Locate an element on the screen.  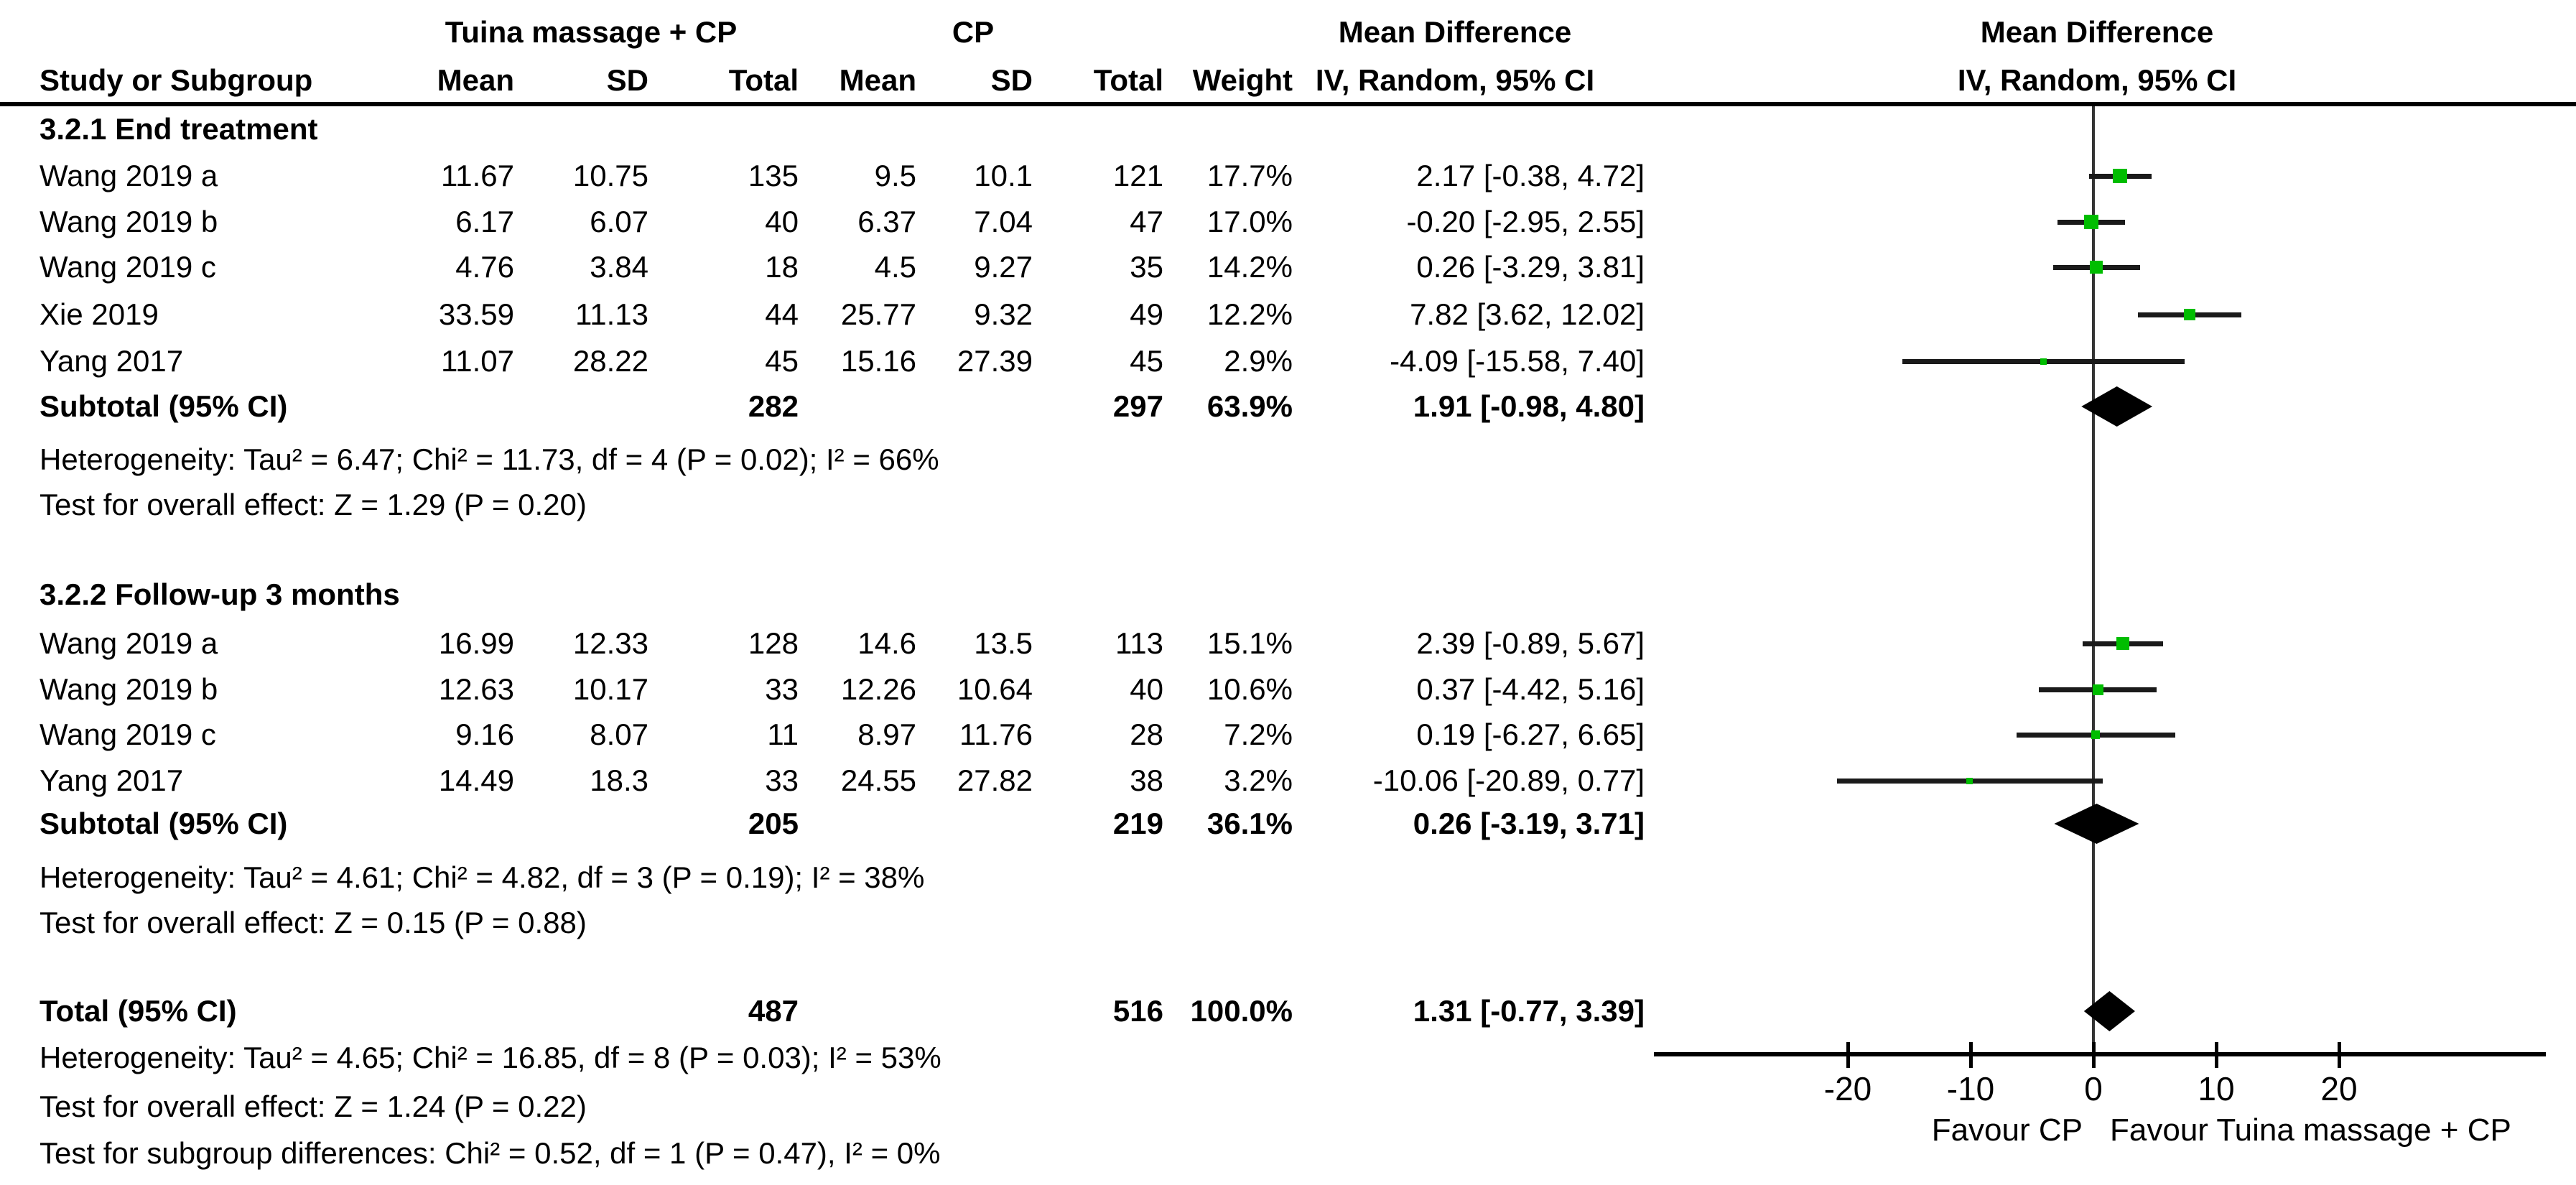
study-cell: 25.77 is located at coordinates (878, 314).